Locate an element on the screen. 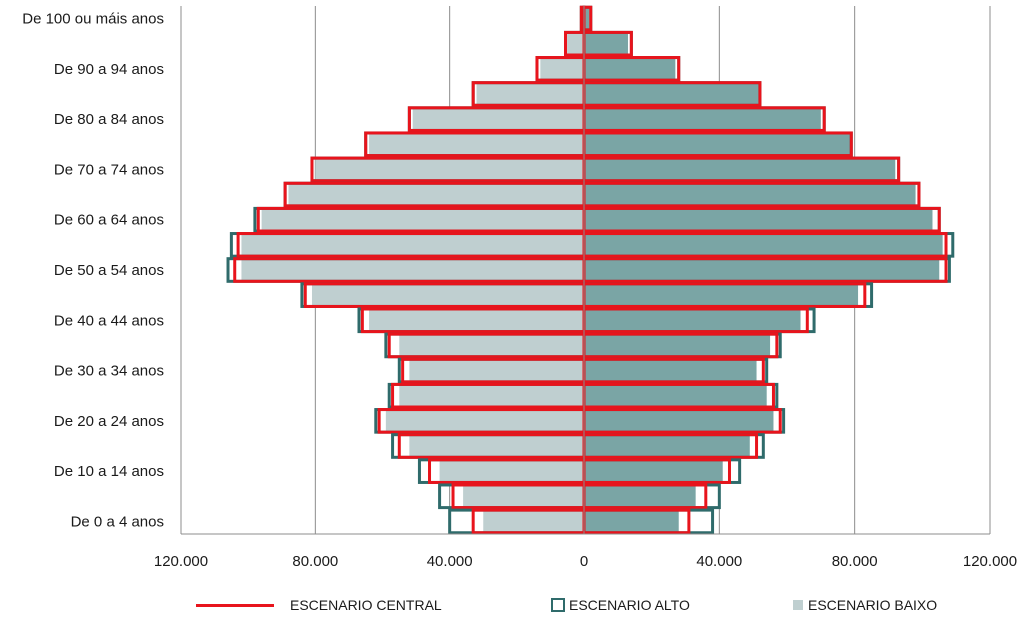 This screenshot has height=618, width=1022. y-category-label: De 10 a 14 anos is located at coordinates (109, 471).